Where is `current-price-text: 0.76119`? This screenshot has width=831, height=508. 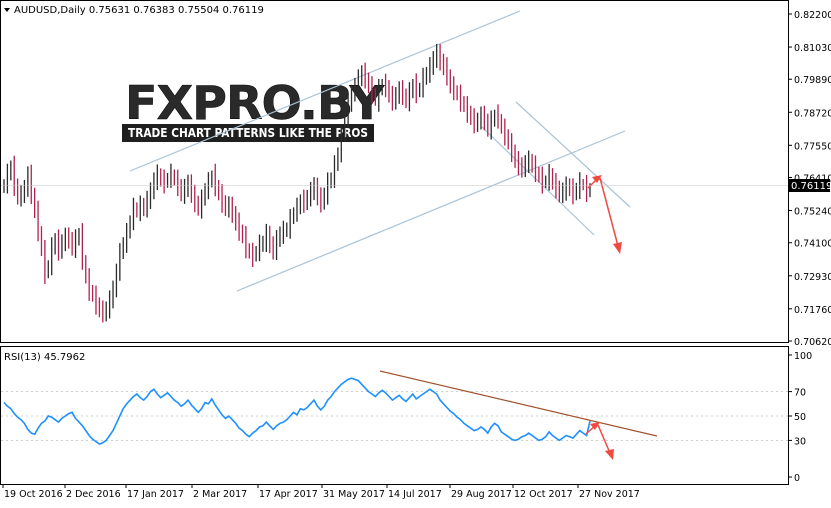
current-price-text: 0.76119 is located at coordinates (811, 186).